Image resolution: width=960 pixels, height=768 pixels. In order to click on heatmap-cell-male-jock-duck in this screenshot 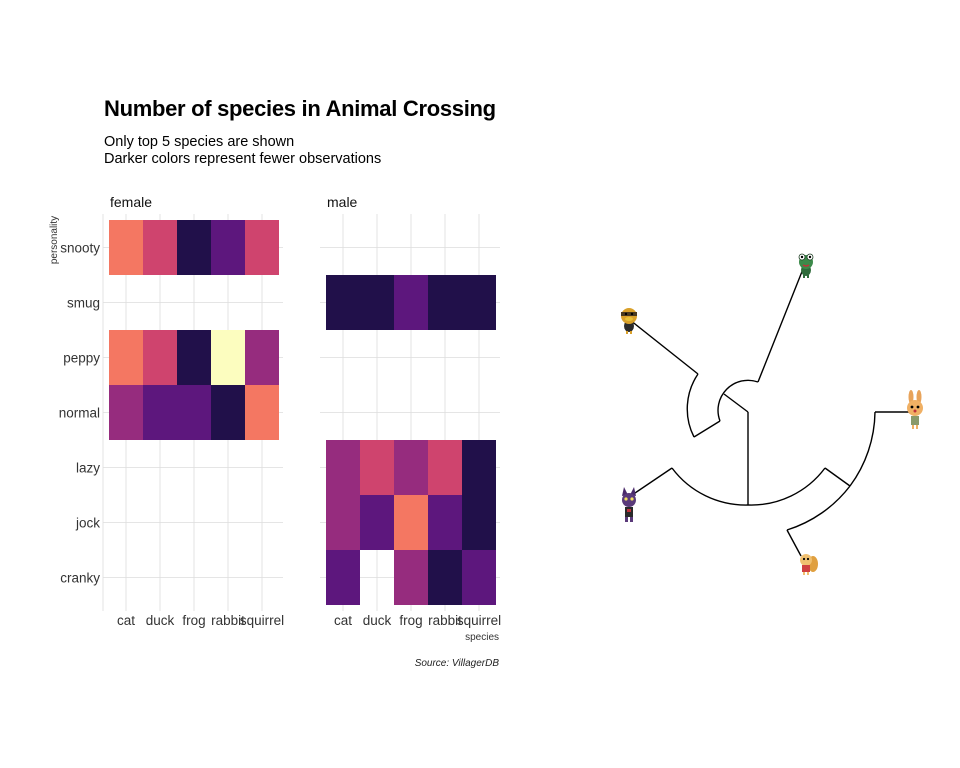, I will do `click(377, 522)`.